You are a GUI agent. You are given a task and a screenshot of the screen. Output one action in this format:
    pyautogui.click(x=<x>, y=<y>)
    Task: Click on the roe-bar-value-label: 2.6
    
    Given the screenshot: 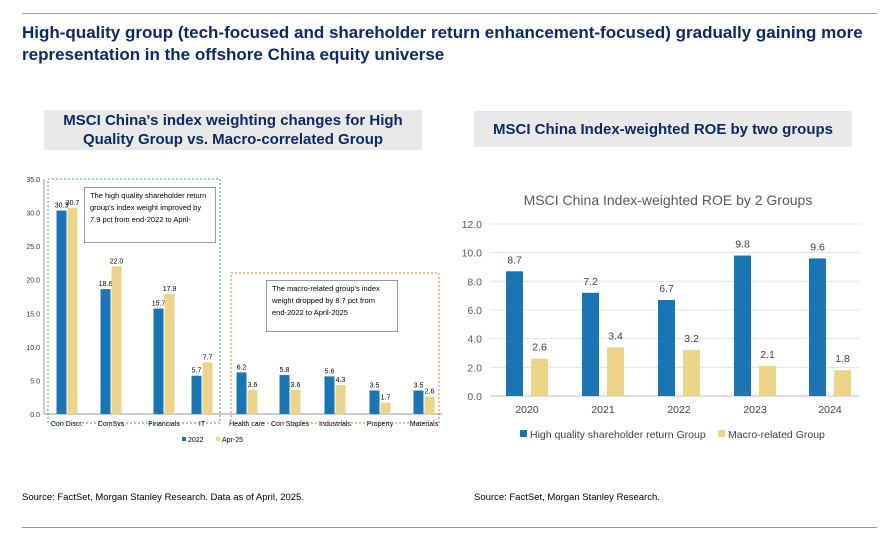 What is the action you would take?
    pyautogui.click(x=539, y=348)
    